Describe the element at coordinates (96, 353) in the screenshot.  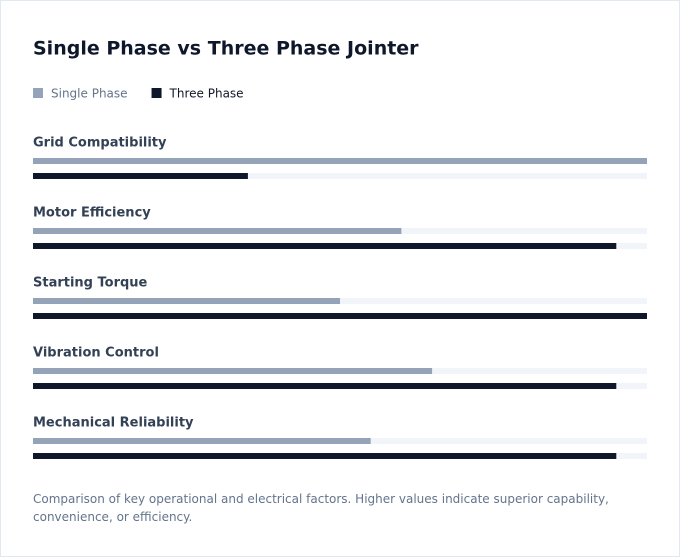
I see `category-label: Vibration Control` at that location.